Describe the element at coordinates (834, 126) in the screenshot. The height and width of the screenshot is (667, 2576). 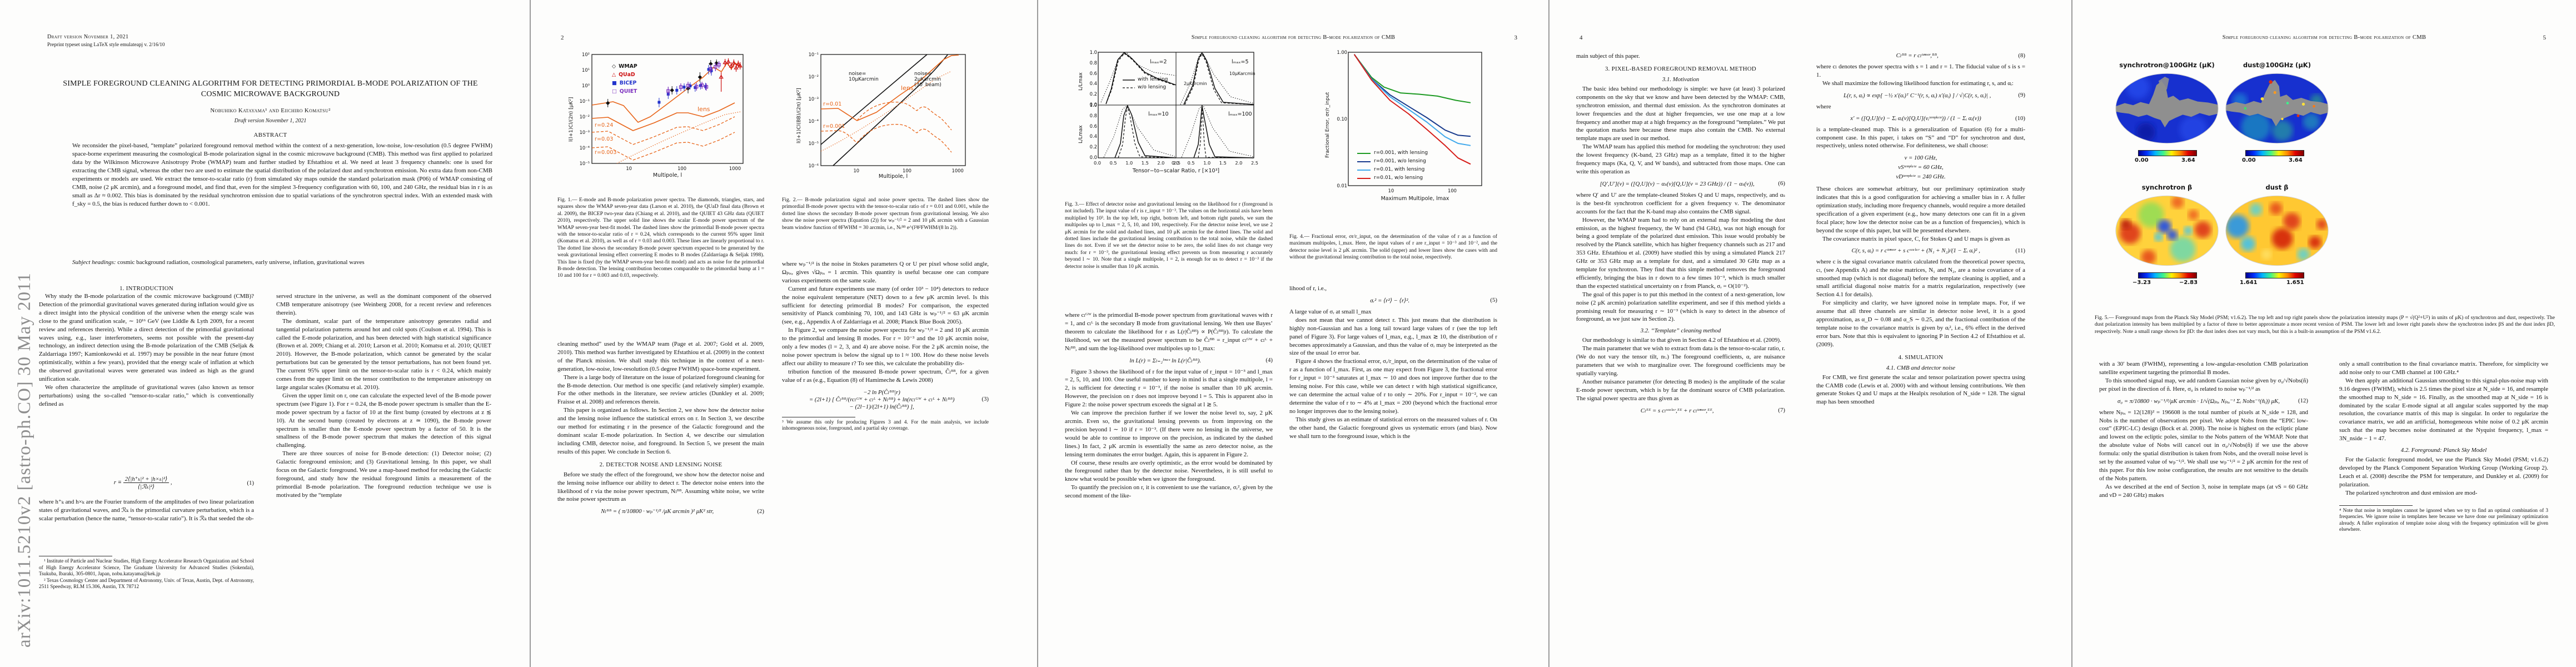
I see `fig2-label-r0001: r=0.001` at that location.